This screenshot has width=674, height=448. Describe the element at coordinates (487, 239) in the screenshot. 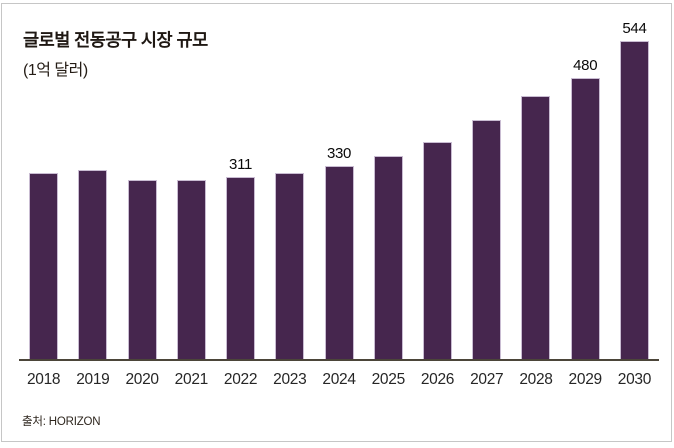

I see `bar-2027` at that location.